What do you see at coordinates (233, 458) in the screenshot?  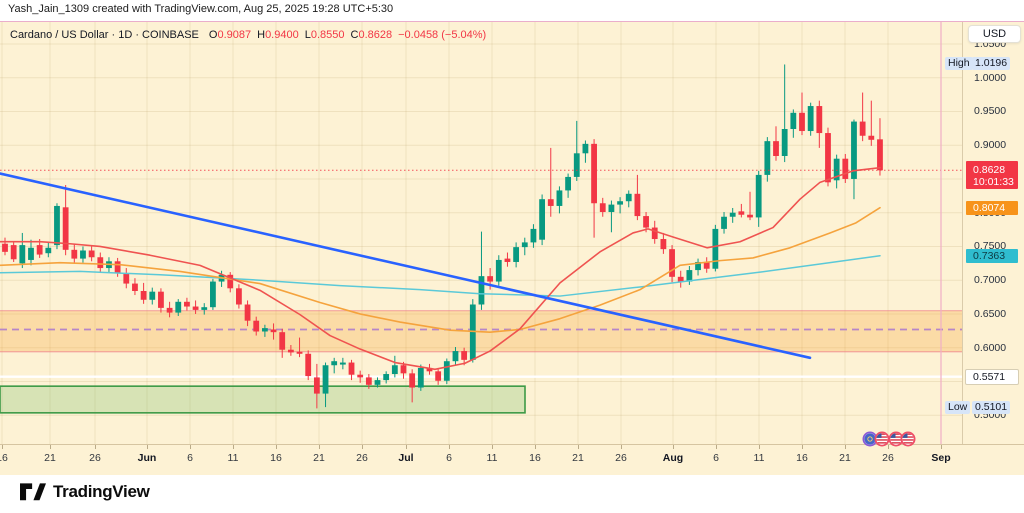 I see `time-tick-label: 11` at bounding box center [233, 458].